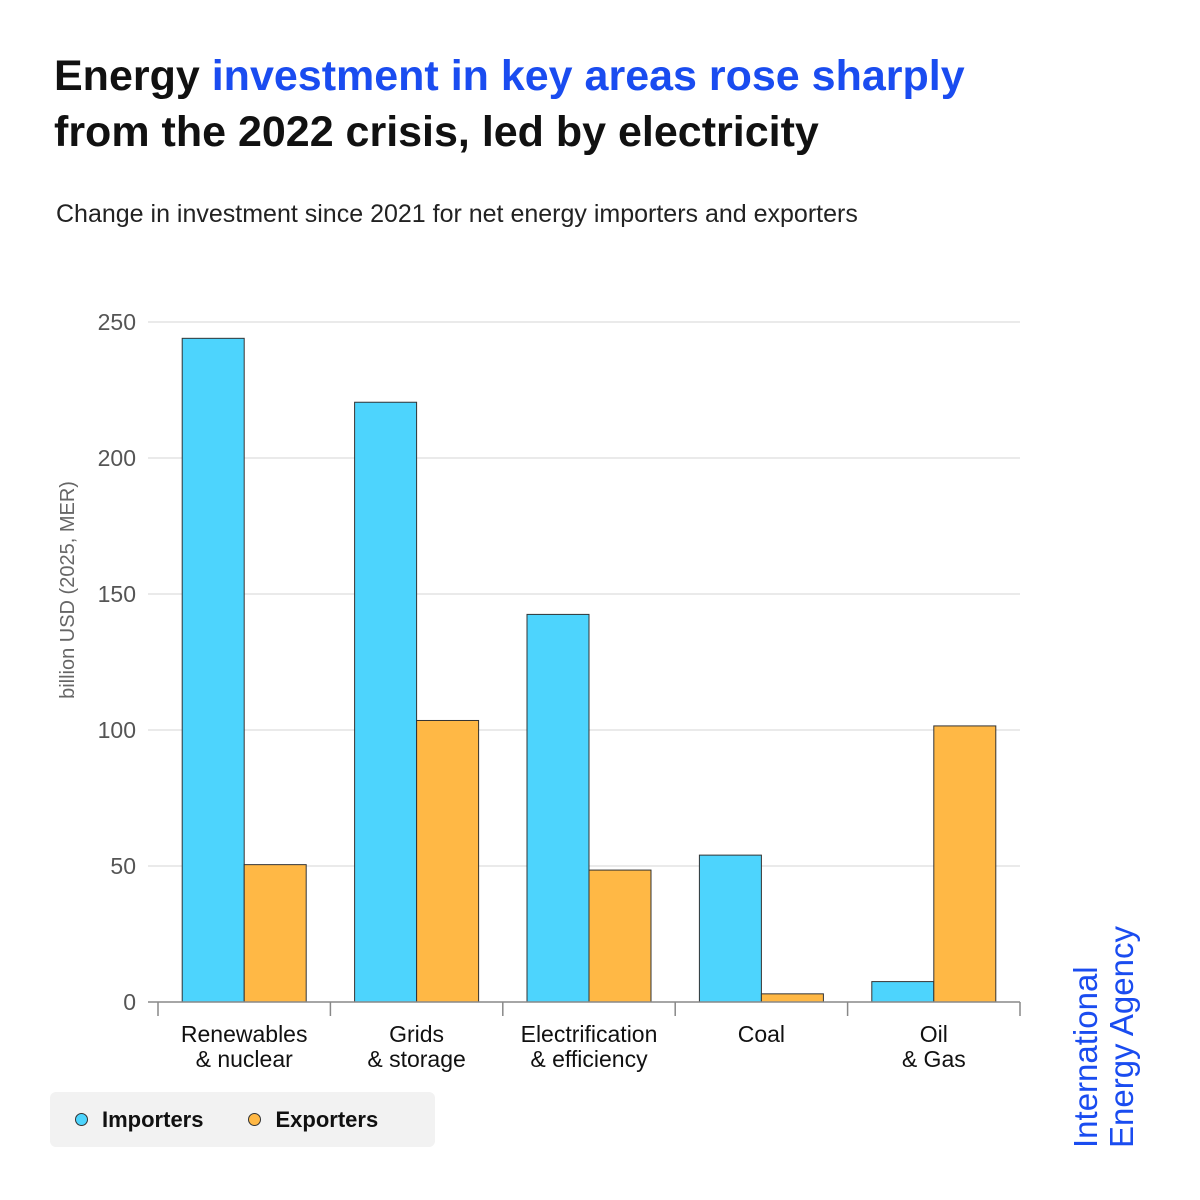  What do you see at coordinates (934, 1059) in the screenshot?
I see `x-tick-label-line: & Gas` at bounding box center [934, 1059].